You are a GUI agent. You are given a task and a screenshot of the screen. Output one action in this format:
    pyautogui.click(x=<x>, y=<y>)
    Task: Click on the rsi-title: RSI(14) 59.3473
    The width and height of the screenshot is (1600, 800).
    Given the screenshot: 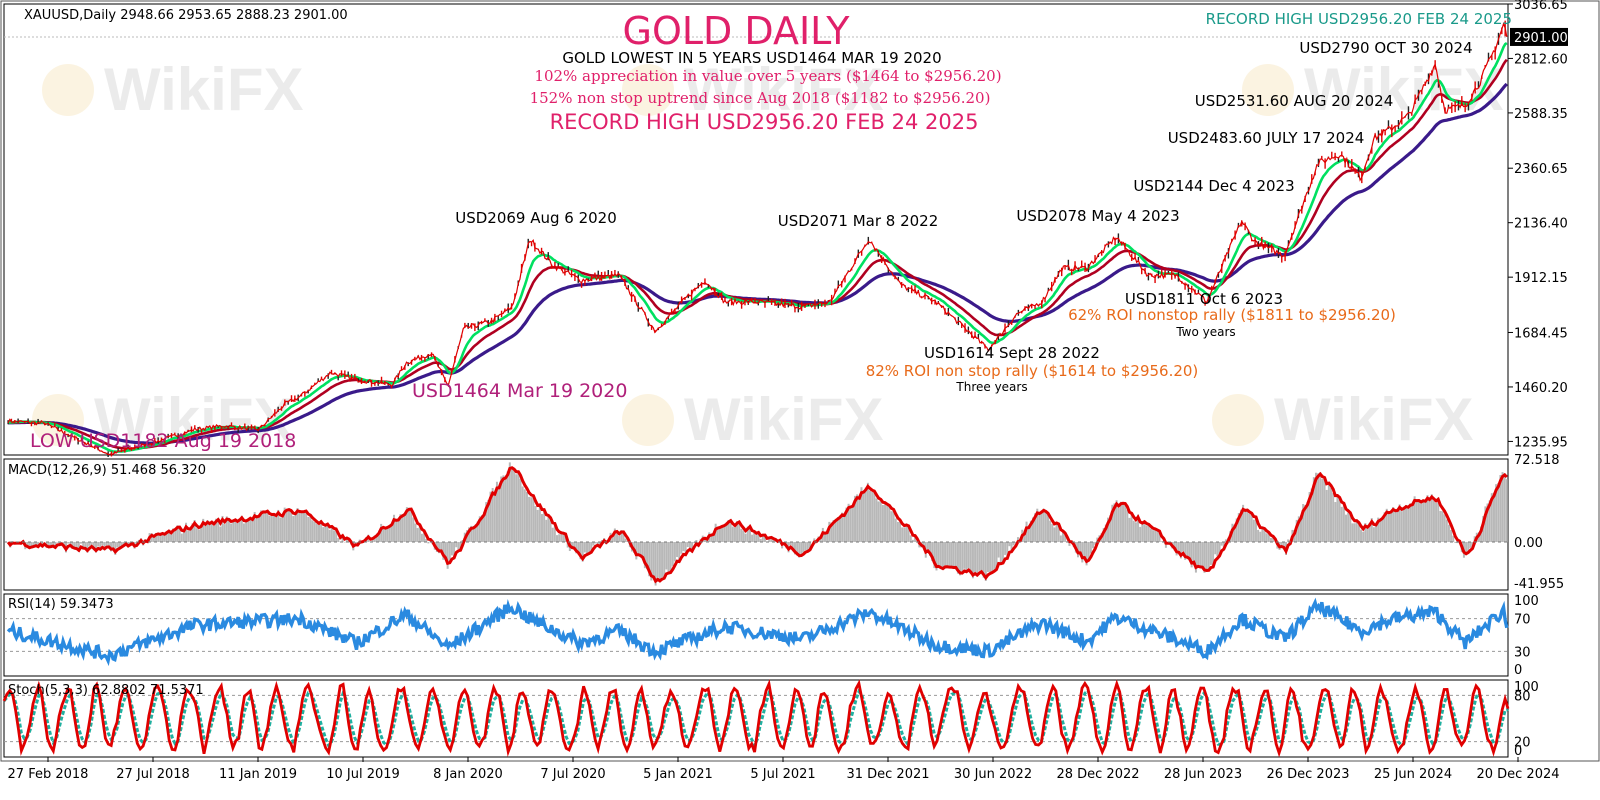 What is the action you would take?
    pyautogui.click(x=61, y=604)
    